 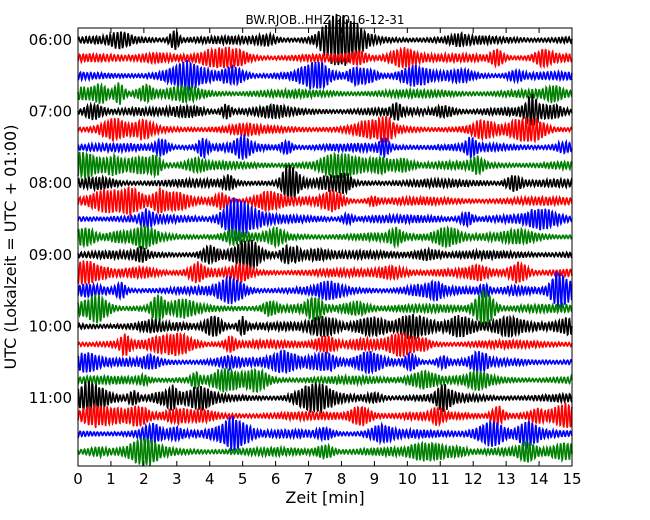 What do you see at coordinates (571, 479) in the screenshot?
I see `x-tick-label: 15` at bounding box center [571, 479].